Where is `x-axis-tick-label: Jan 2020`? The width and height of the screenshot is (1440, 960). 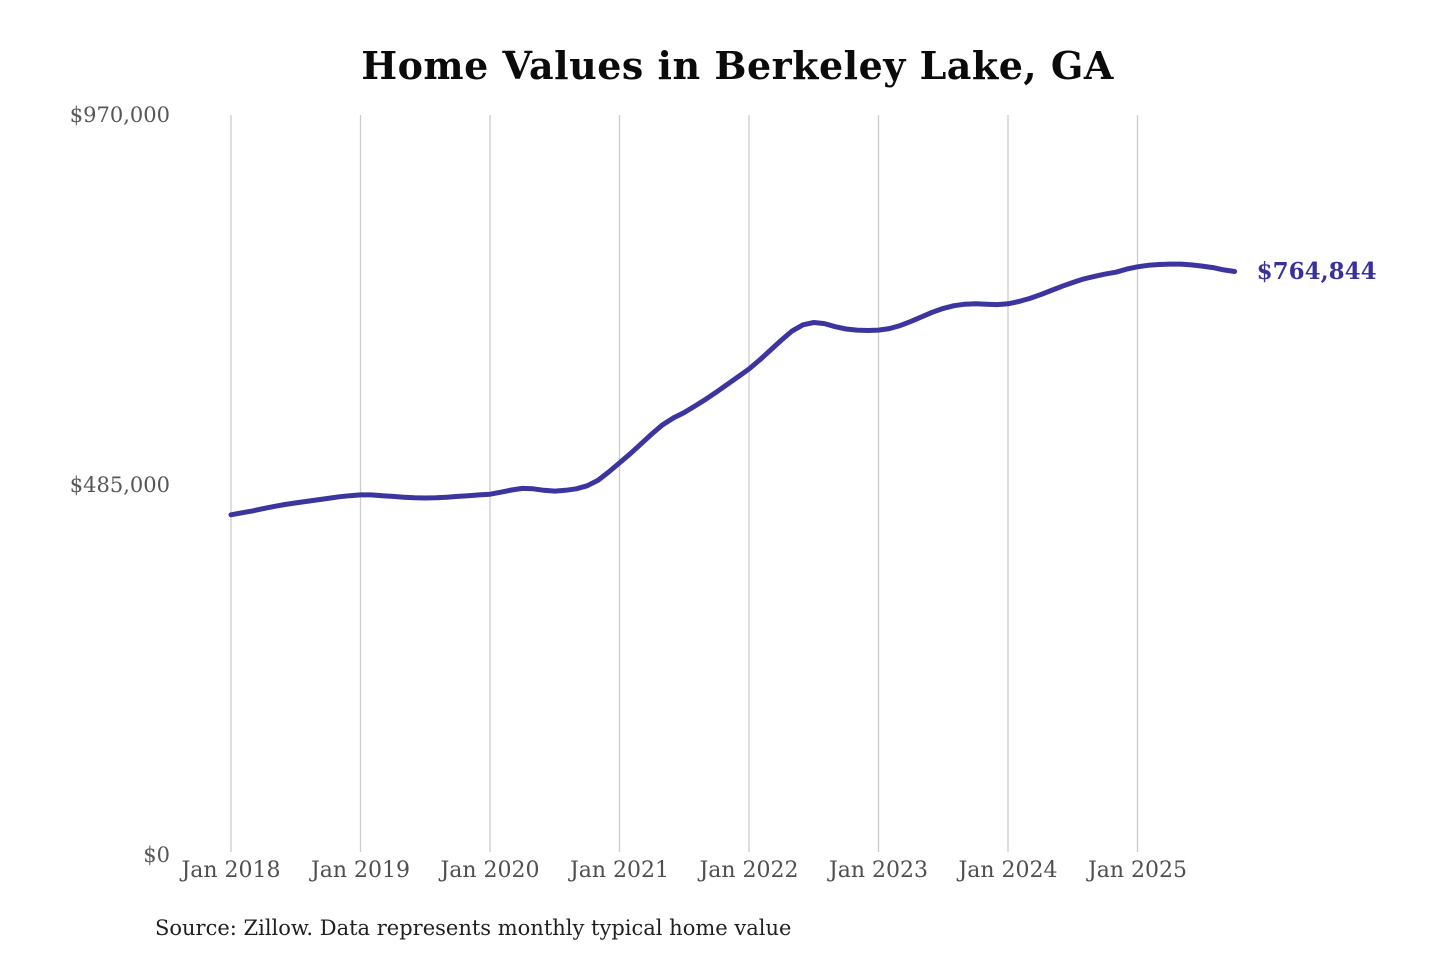
x-axis-tick-label: Jan 2020 is located at coordinates (490, 870).